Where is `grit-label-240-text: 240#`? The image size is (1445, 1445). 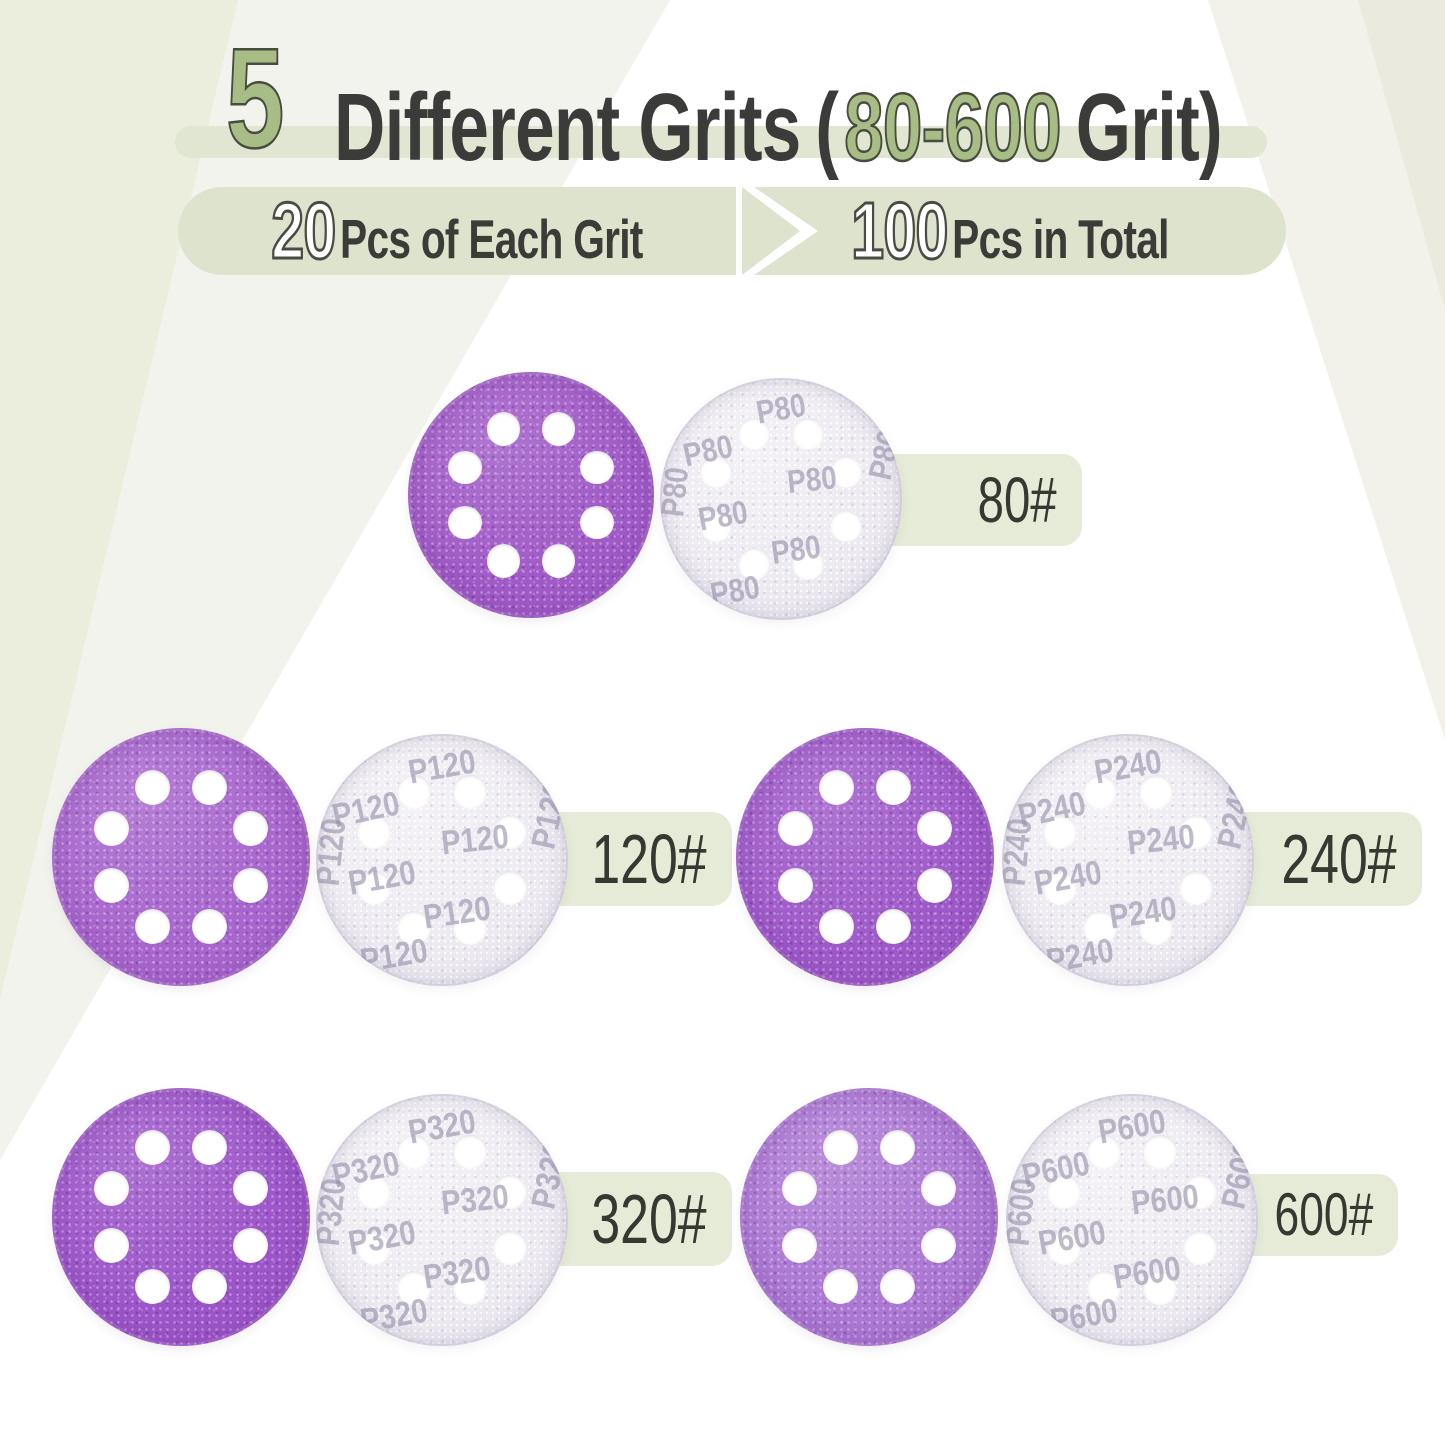 grit-label-240-text: 240# is located at coordinates (1339, 859).